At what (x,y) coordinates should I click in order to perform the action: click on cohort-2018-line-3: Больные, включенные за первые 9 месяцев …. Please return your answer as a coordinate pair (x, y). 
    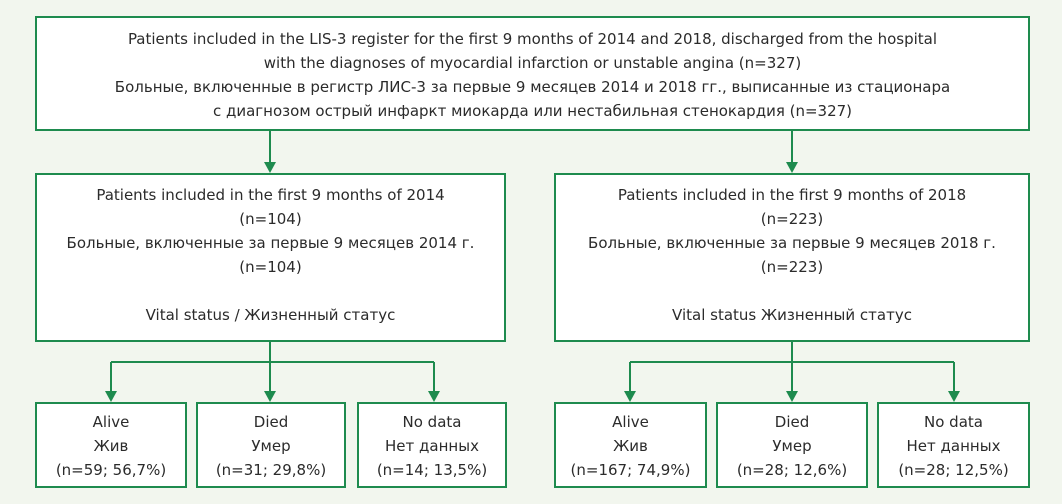
    Looking at the image, I should click on (792, 243).